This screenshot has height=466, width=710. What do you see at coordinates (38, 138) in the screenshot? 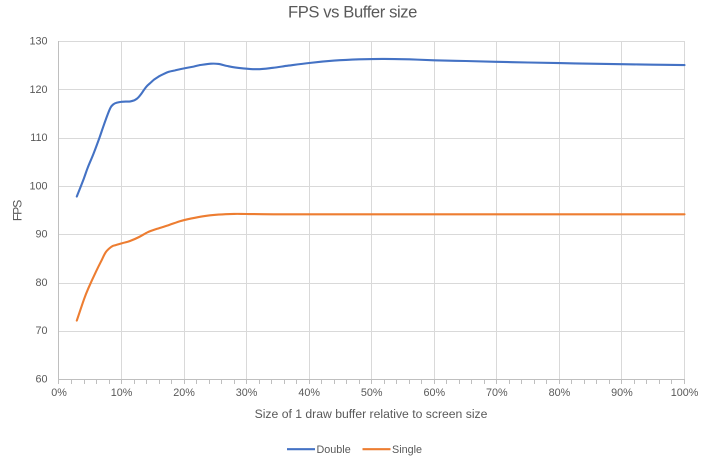
I see `svg-text: 110` at bounding box center [38, 138].